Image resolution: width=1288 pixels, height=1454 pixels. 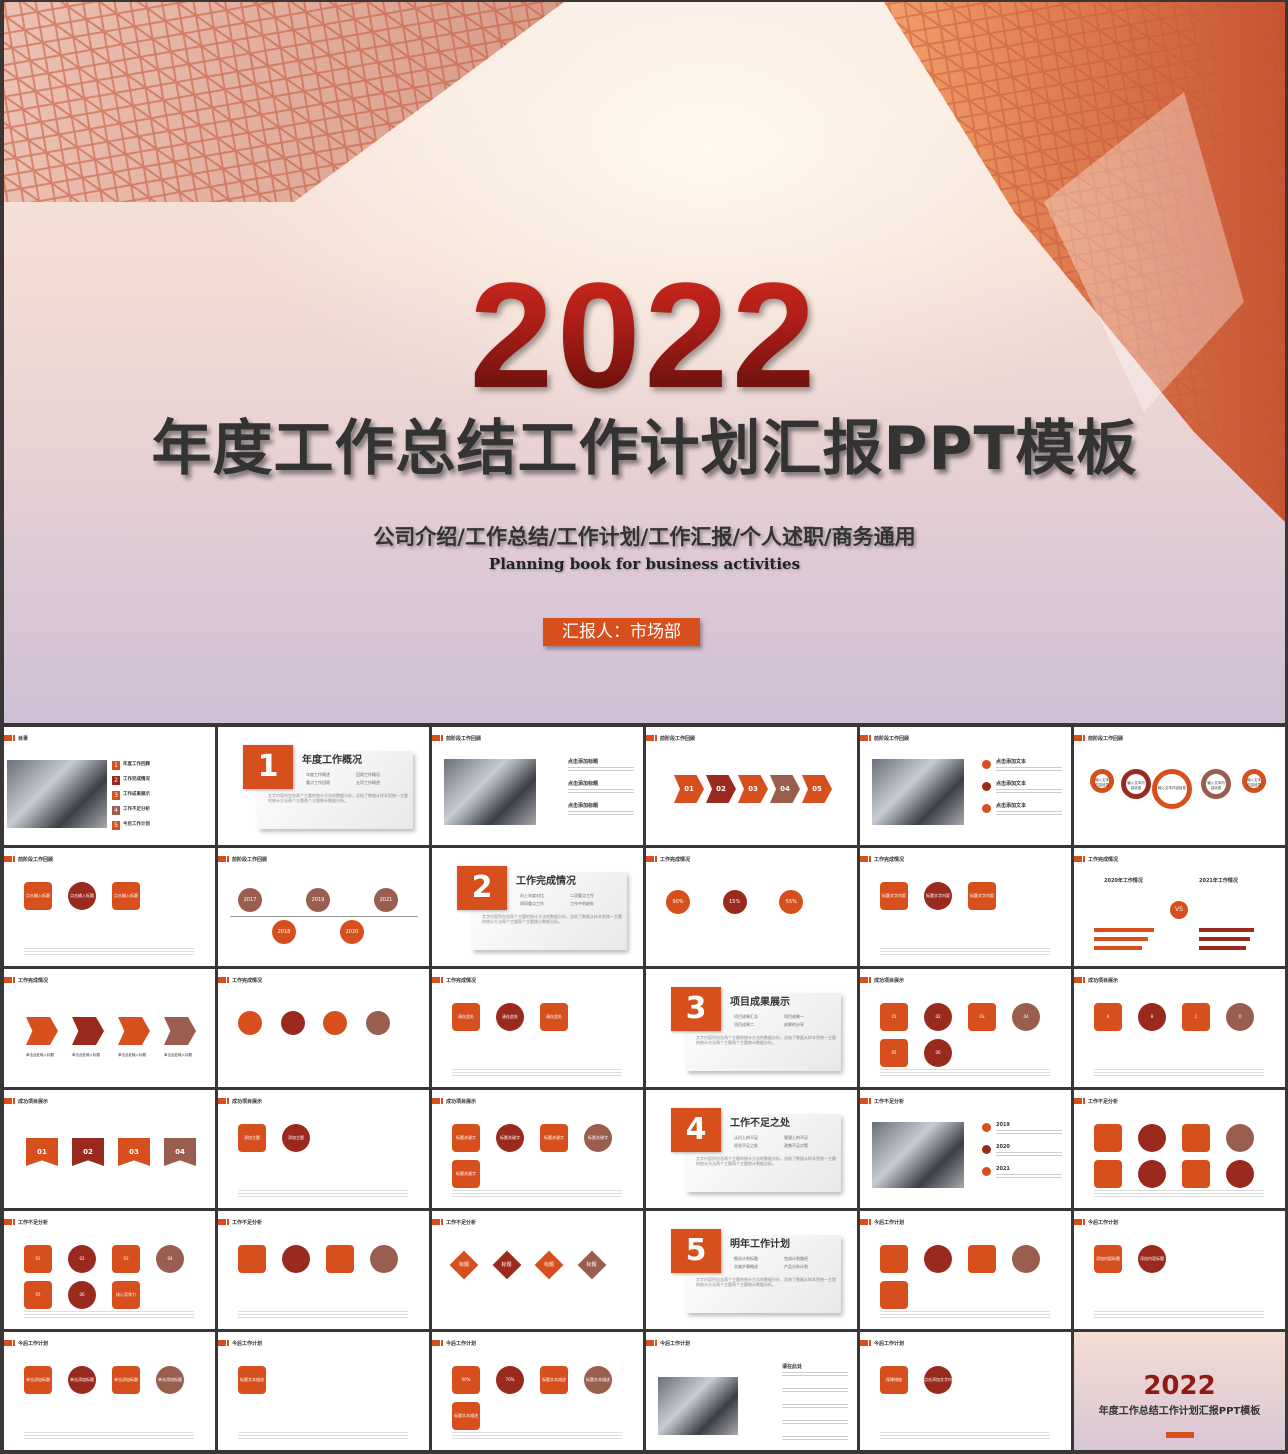 I want to click on slide-thumbnail: 成功项目展示 添加主题 添加主题, so click(x=323, y=1149).